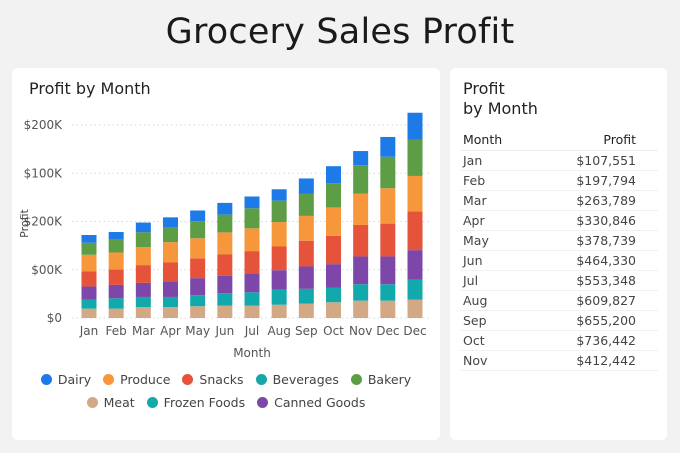  I want to click on legend-item: Bakery, so click(380, 379).